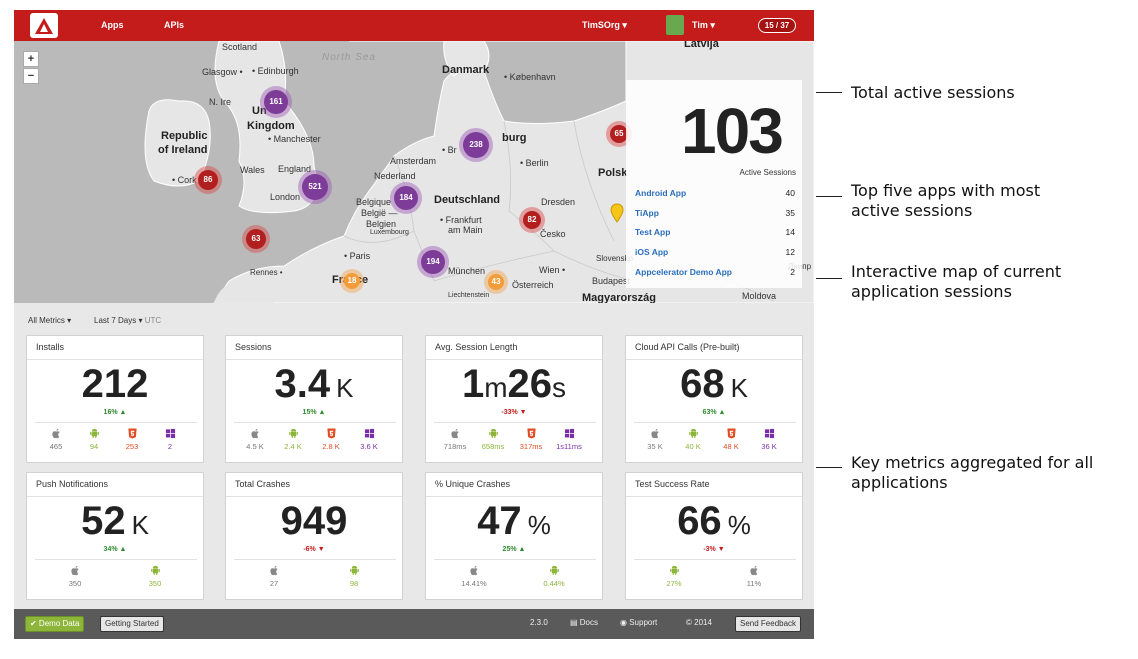 This screenshot has width=1138, height=659. Describe the element at coordinates (986, 93) in the screenshot. I see `annotation-total-sessions: Total active sessions` at that location.